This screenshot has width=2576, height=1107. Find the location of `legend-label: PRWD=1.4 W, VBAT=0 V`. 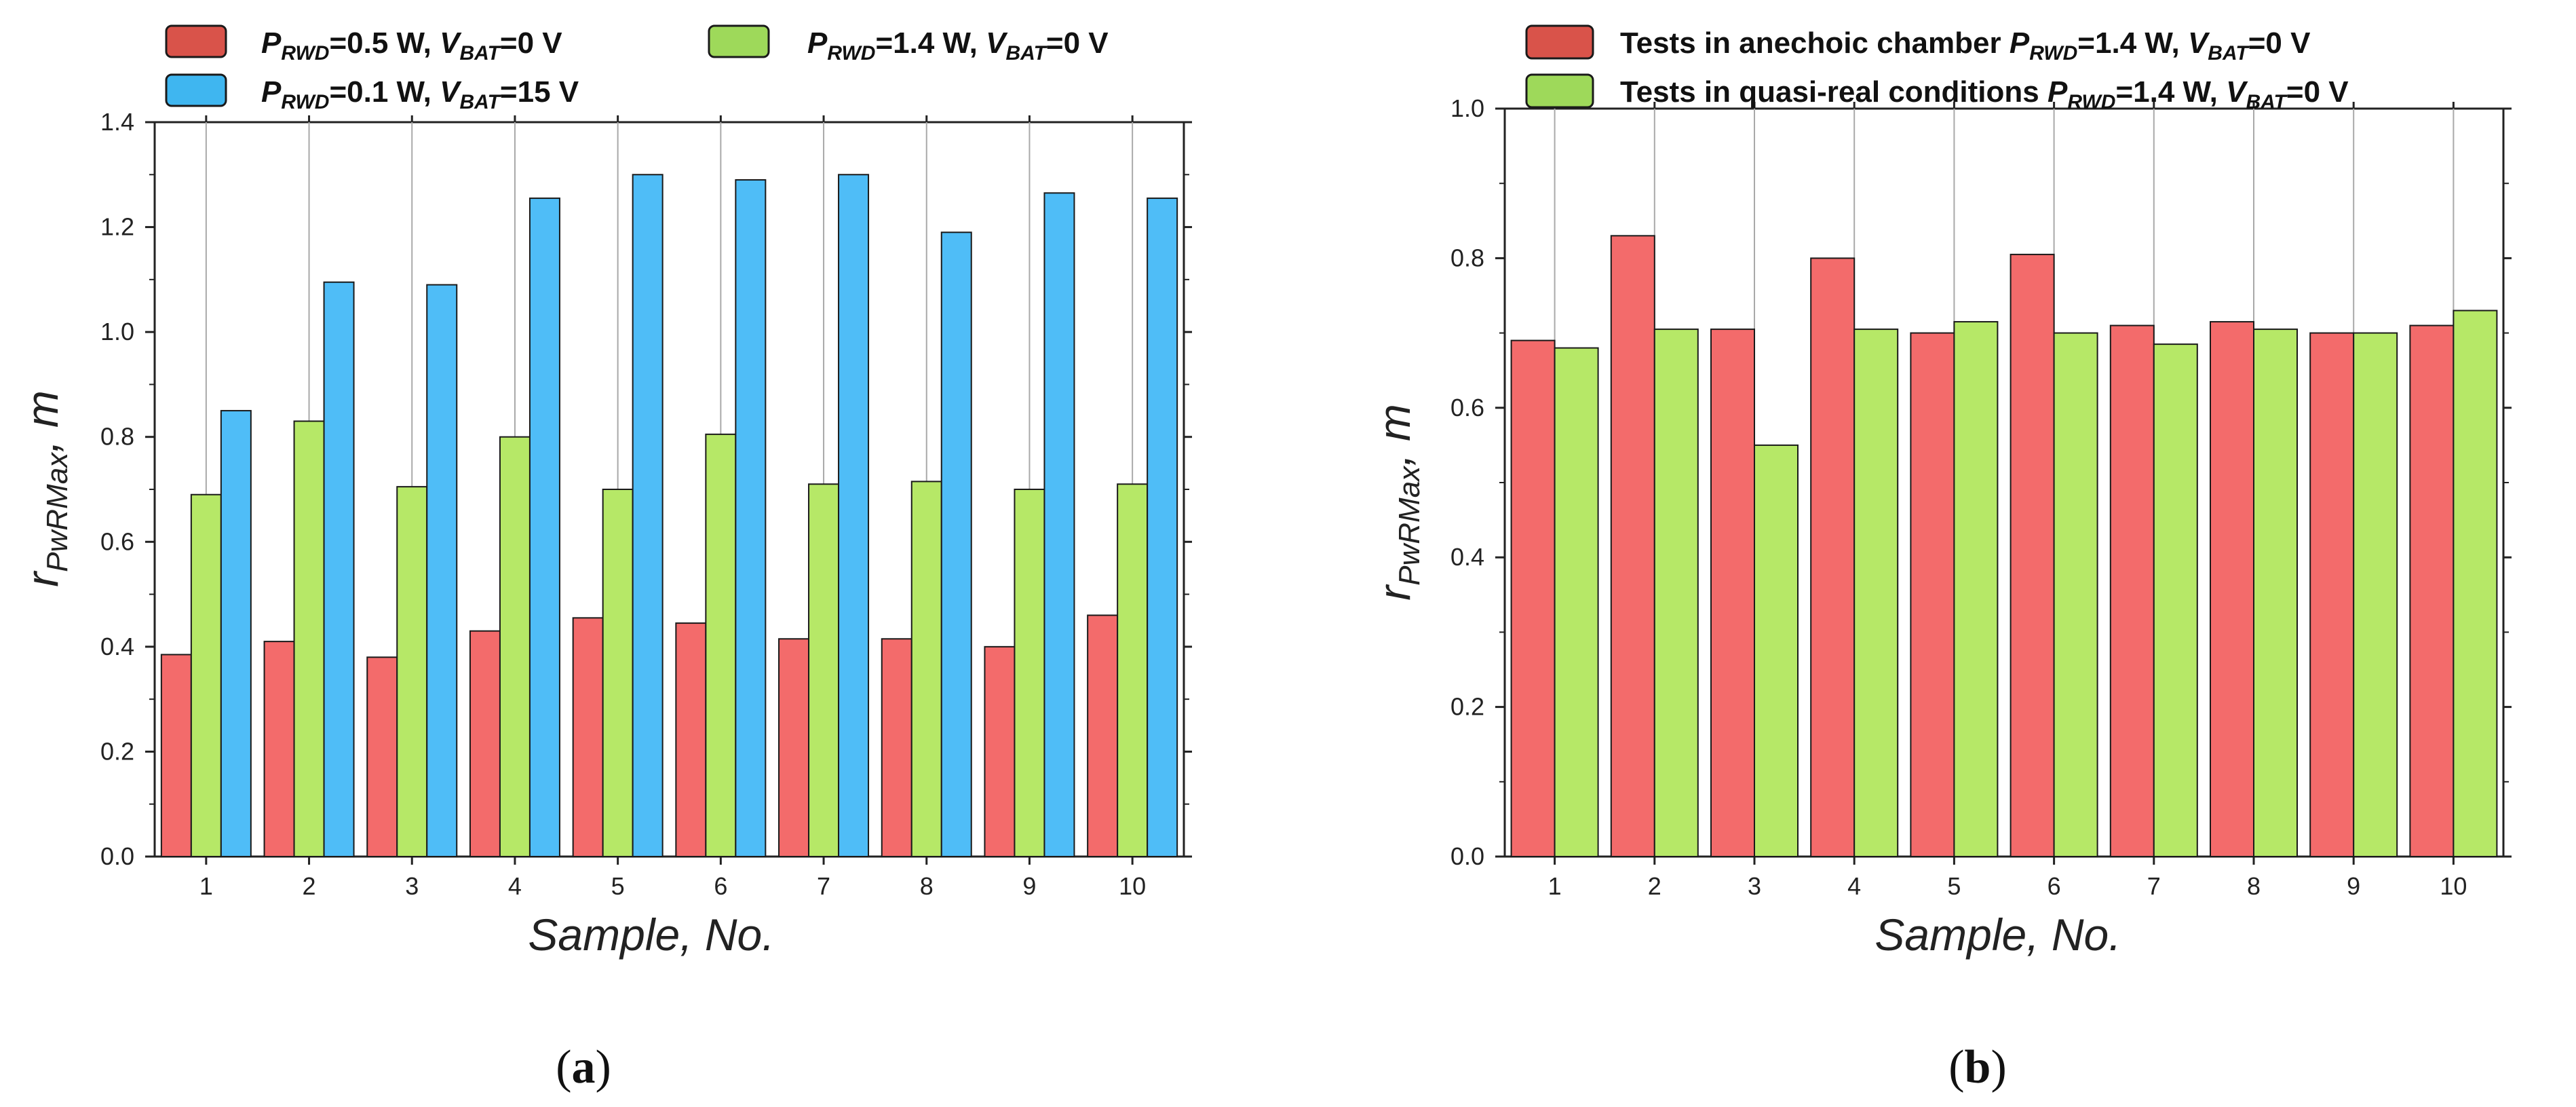

legend-label: PRWD=1.4 W, VBAT=0 V is located at coordinates (958, 45).